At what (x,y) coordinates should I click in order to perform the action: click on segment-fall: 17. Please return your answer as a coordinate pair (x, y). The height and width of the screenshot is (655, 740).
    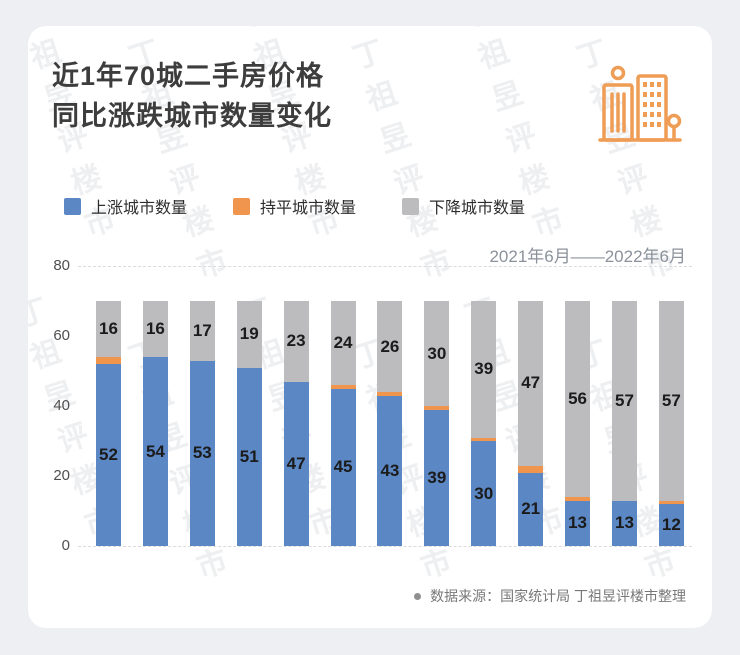
    Looking at the image, I should click on (202, 331).